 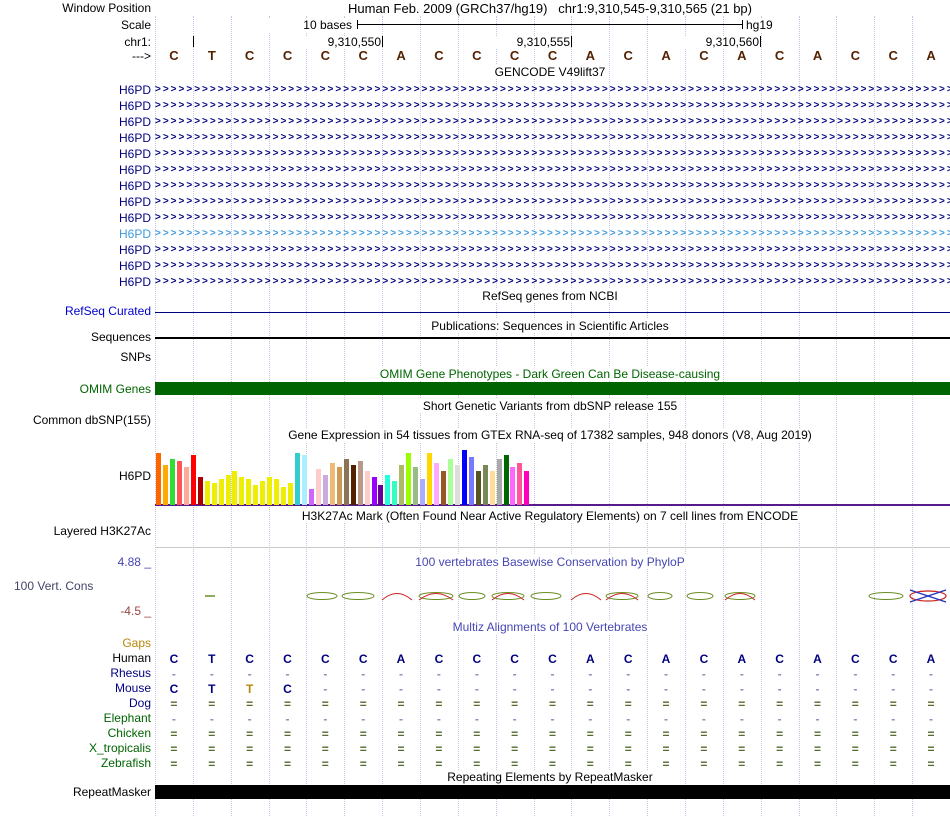 What do you see at coordinates (131, 658) in the screenshot?
I see `multiz-species-label: Human` at bounding box center [131, 658].